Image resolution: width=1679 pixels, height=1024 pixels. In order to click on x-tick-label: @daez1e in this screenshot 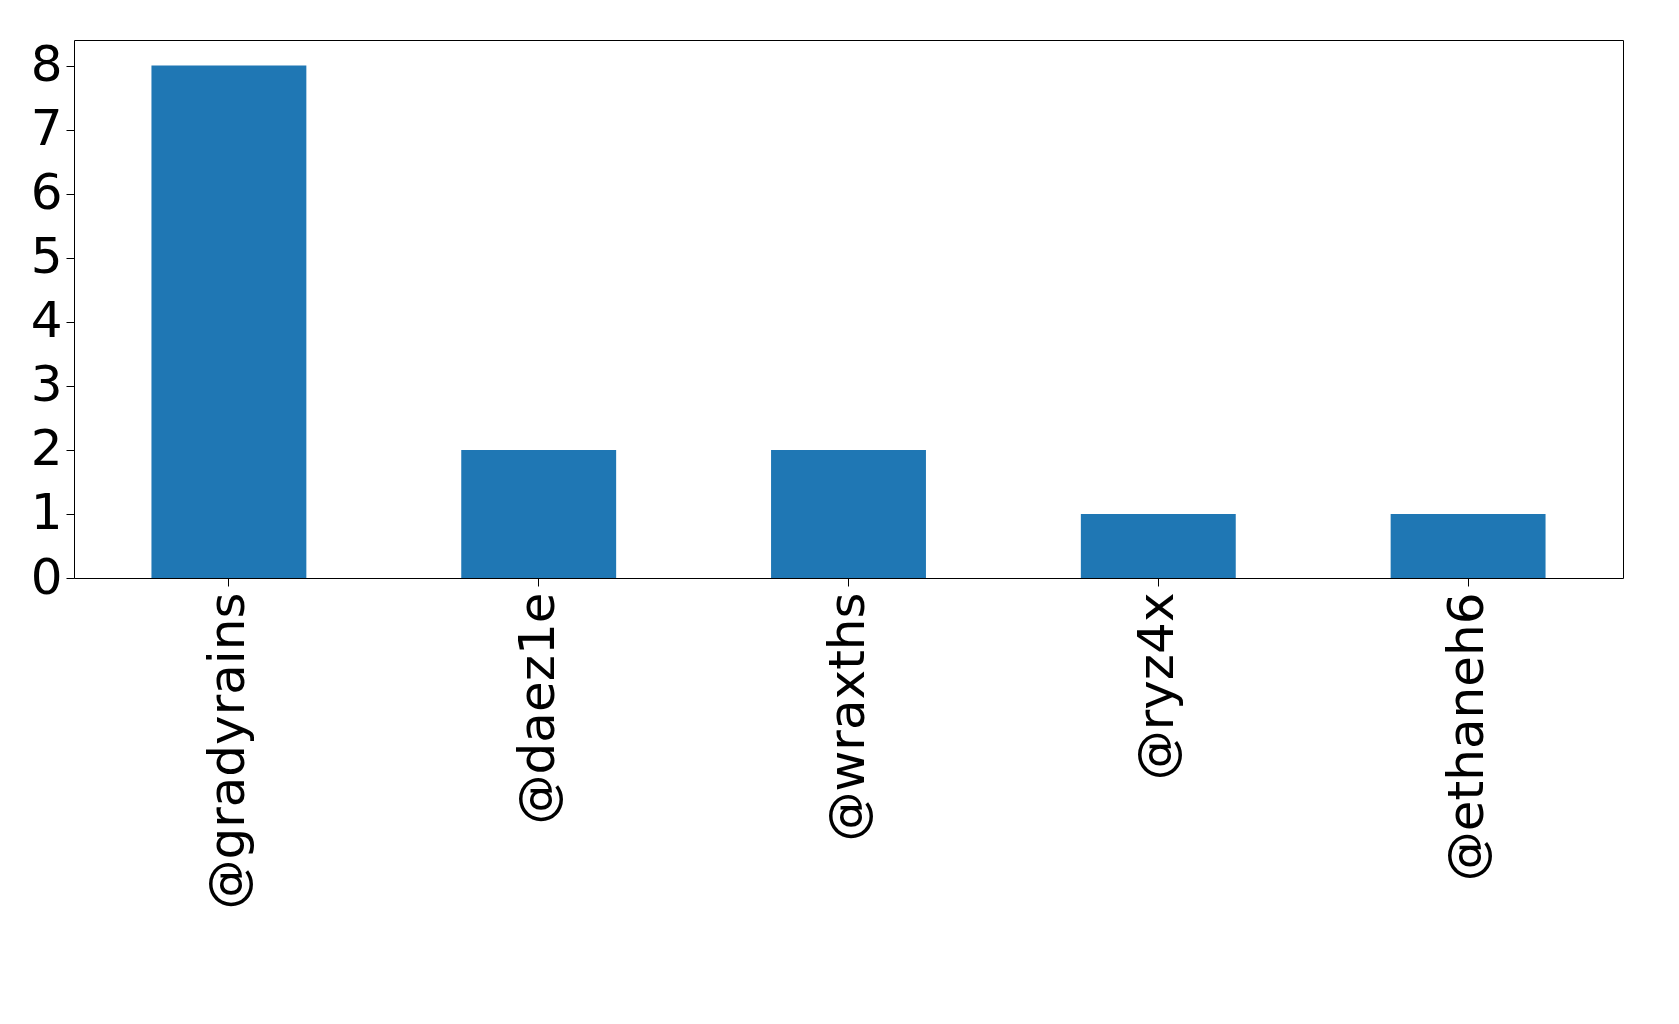, I will do `click(536, 708)`.